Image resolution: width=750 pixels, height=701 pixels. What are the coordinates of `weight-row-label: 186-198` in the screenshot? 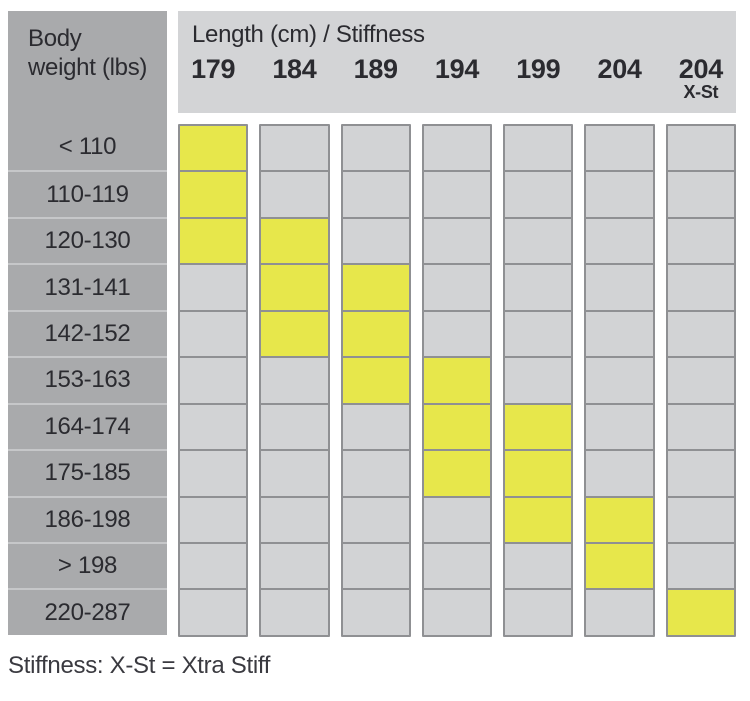 It's located at (87, 518).